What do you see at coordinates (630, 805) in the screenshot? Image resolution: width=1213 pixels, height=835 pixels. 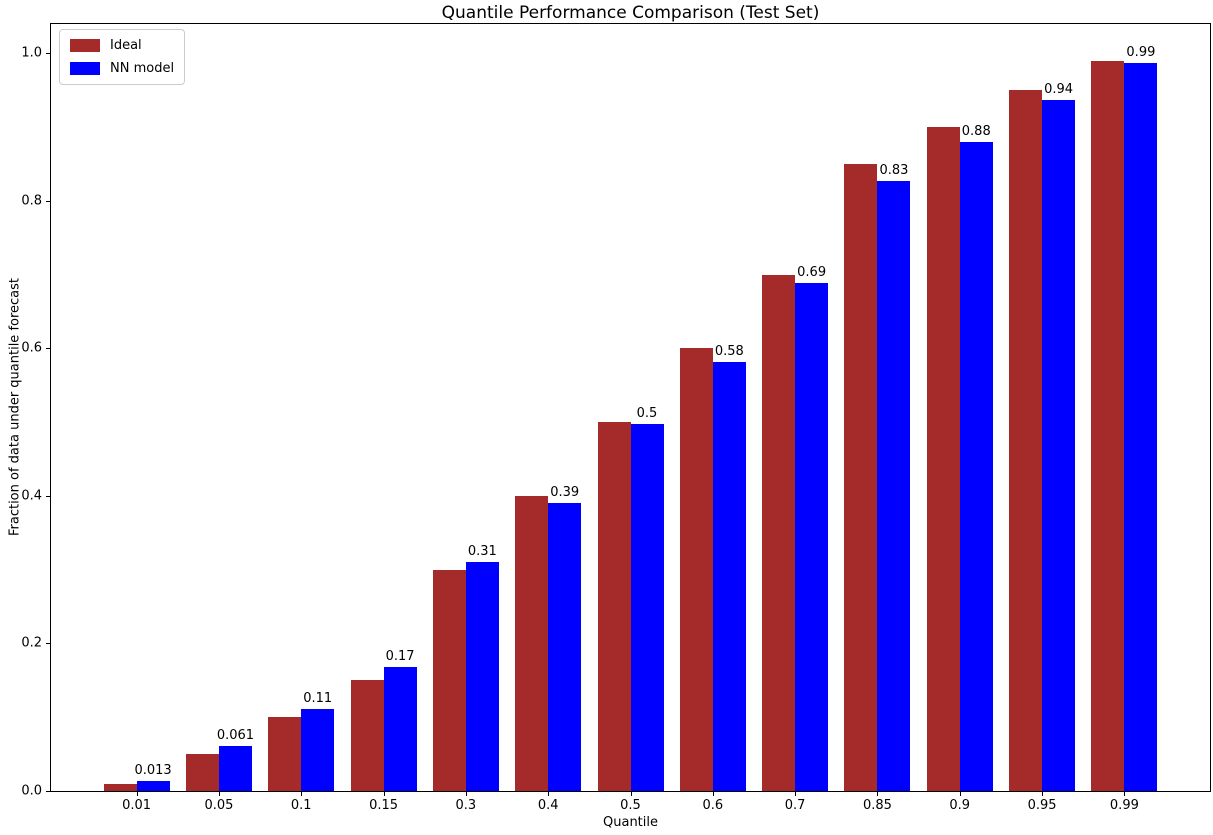 I see `x-tick-label: 0.5` at bounding box center [630, 805].